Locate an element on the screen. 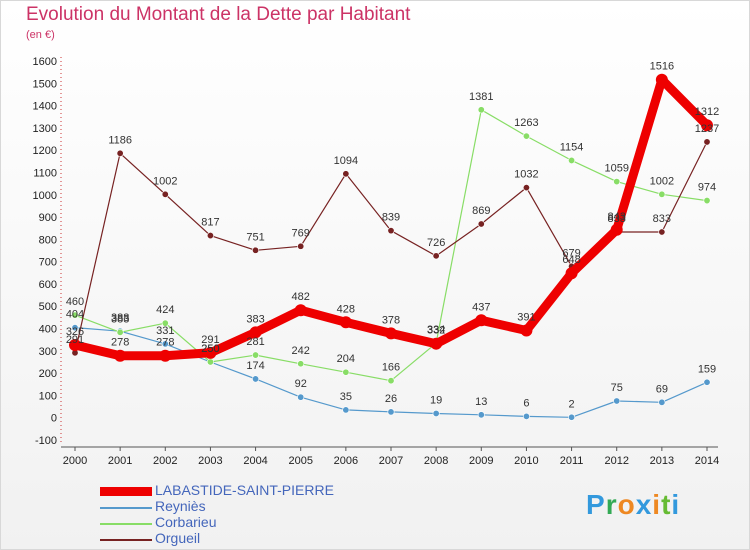 The image size is (750, 550). data-label-corbarieu: 250 is located at coordinates (210, 349).